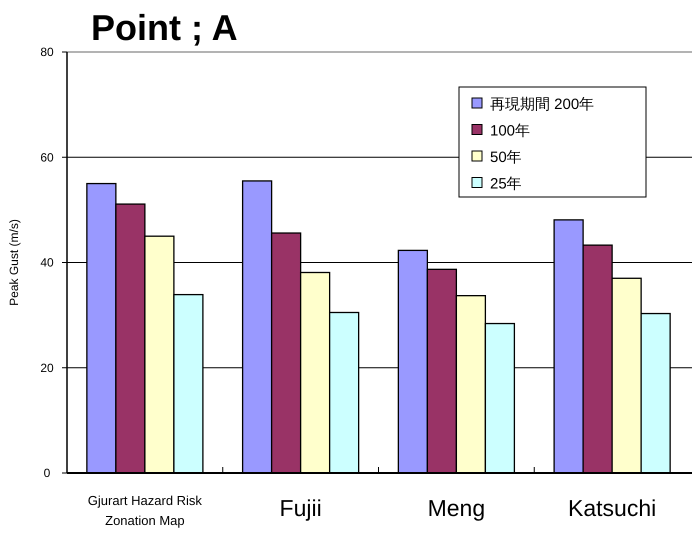  What do you see at coordinates (457, 508) in the screenshot?
I see `x-tick-label: Meng` at bounding box center [457, 508].